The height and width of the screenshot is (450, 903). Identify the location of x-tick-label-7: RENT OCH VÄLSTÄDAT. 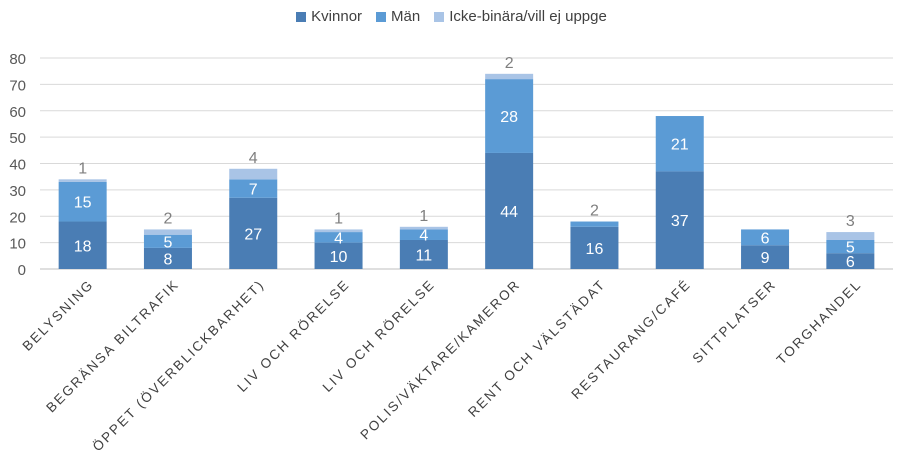
(536, 348).